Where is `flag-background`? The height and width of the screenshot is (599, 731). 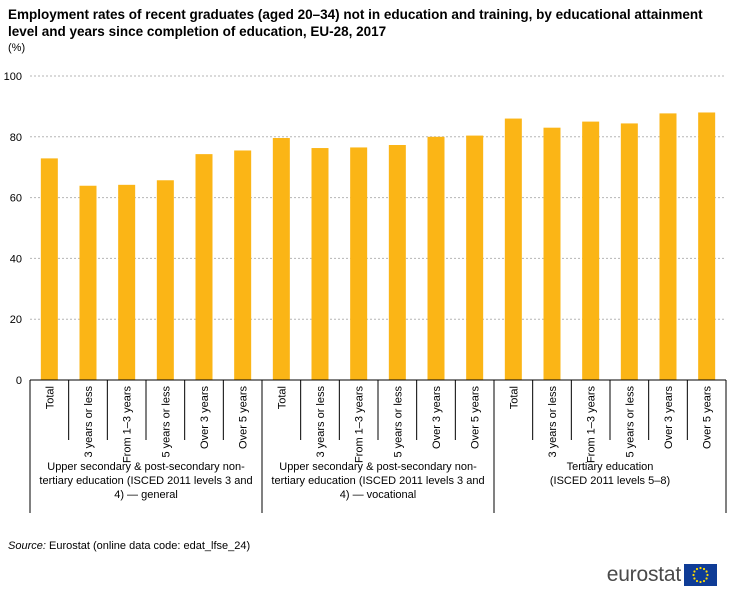
flag-background is located at coordinates (700, 575).